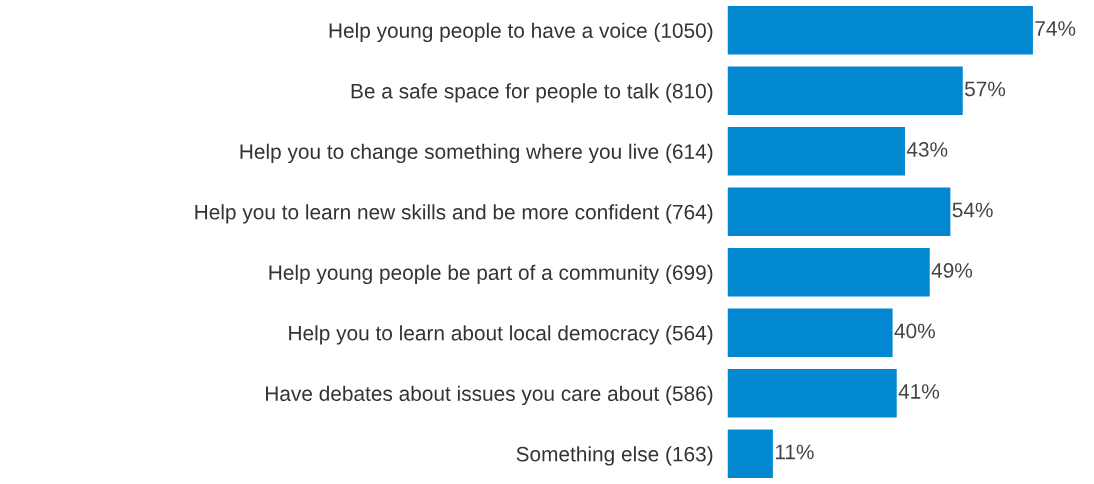  I want to click on y-tick-label: Help you to learn about local democracy (564), so click(501, 335).